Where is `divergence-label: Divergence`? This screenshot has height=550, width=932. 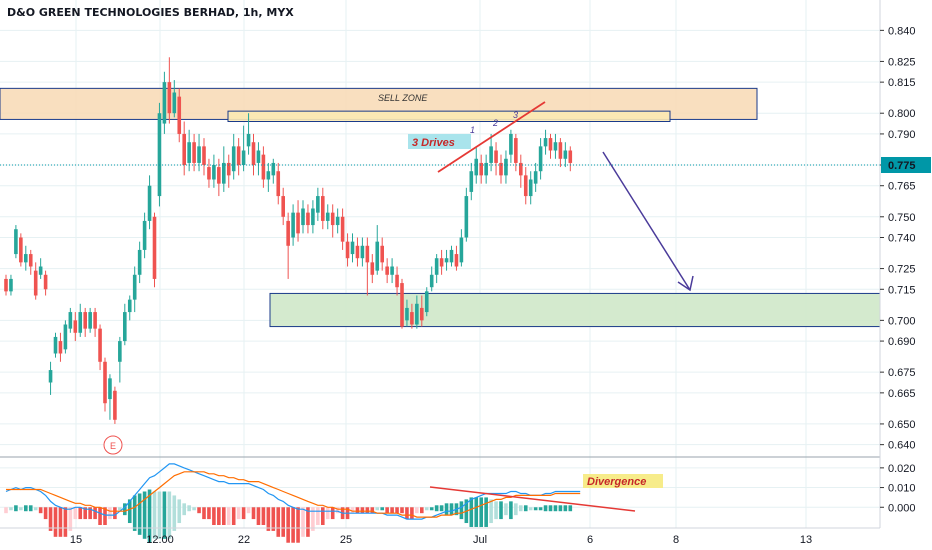 divergence-label: Divergence is located at coordinates (616, 482).